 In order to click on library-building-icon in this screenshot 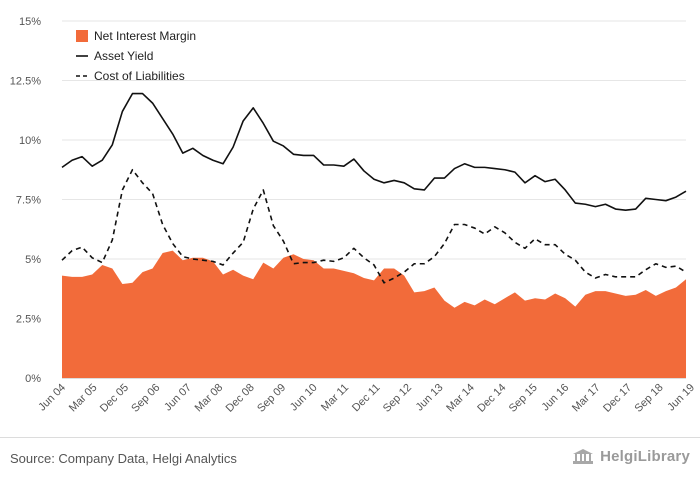, I will do `click(583, 456)`.